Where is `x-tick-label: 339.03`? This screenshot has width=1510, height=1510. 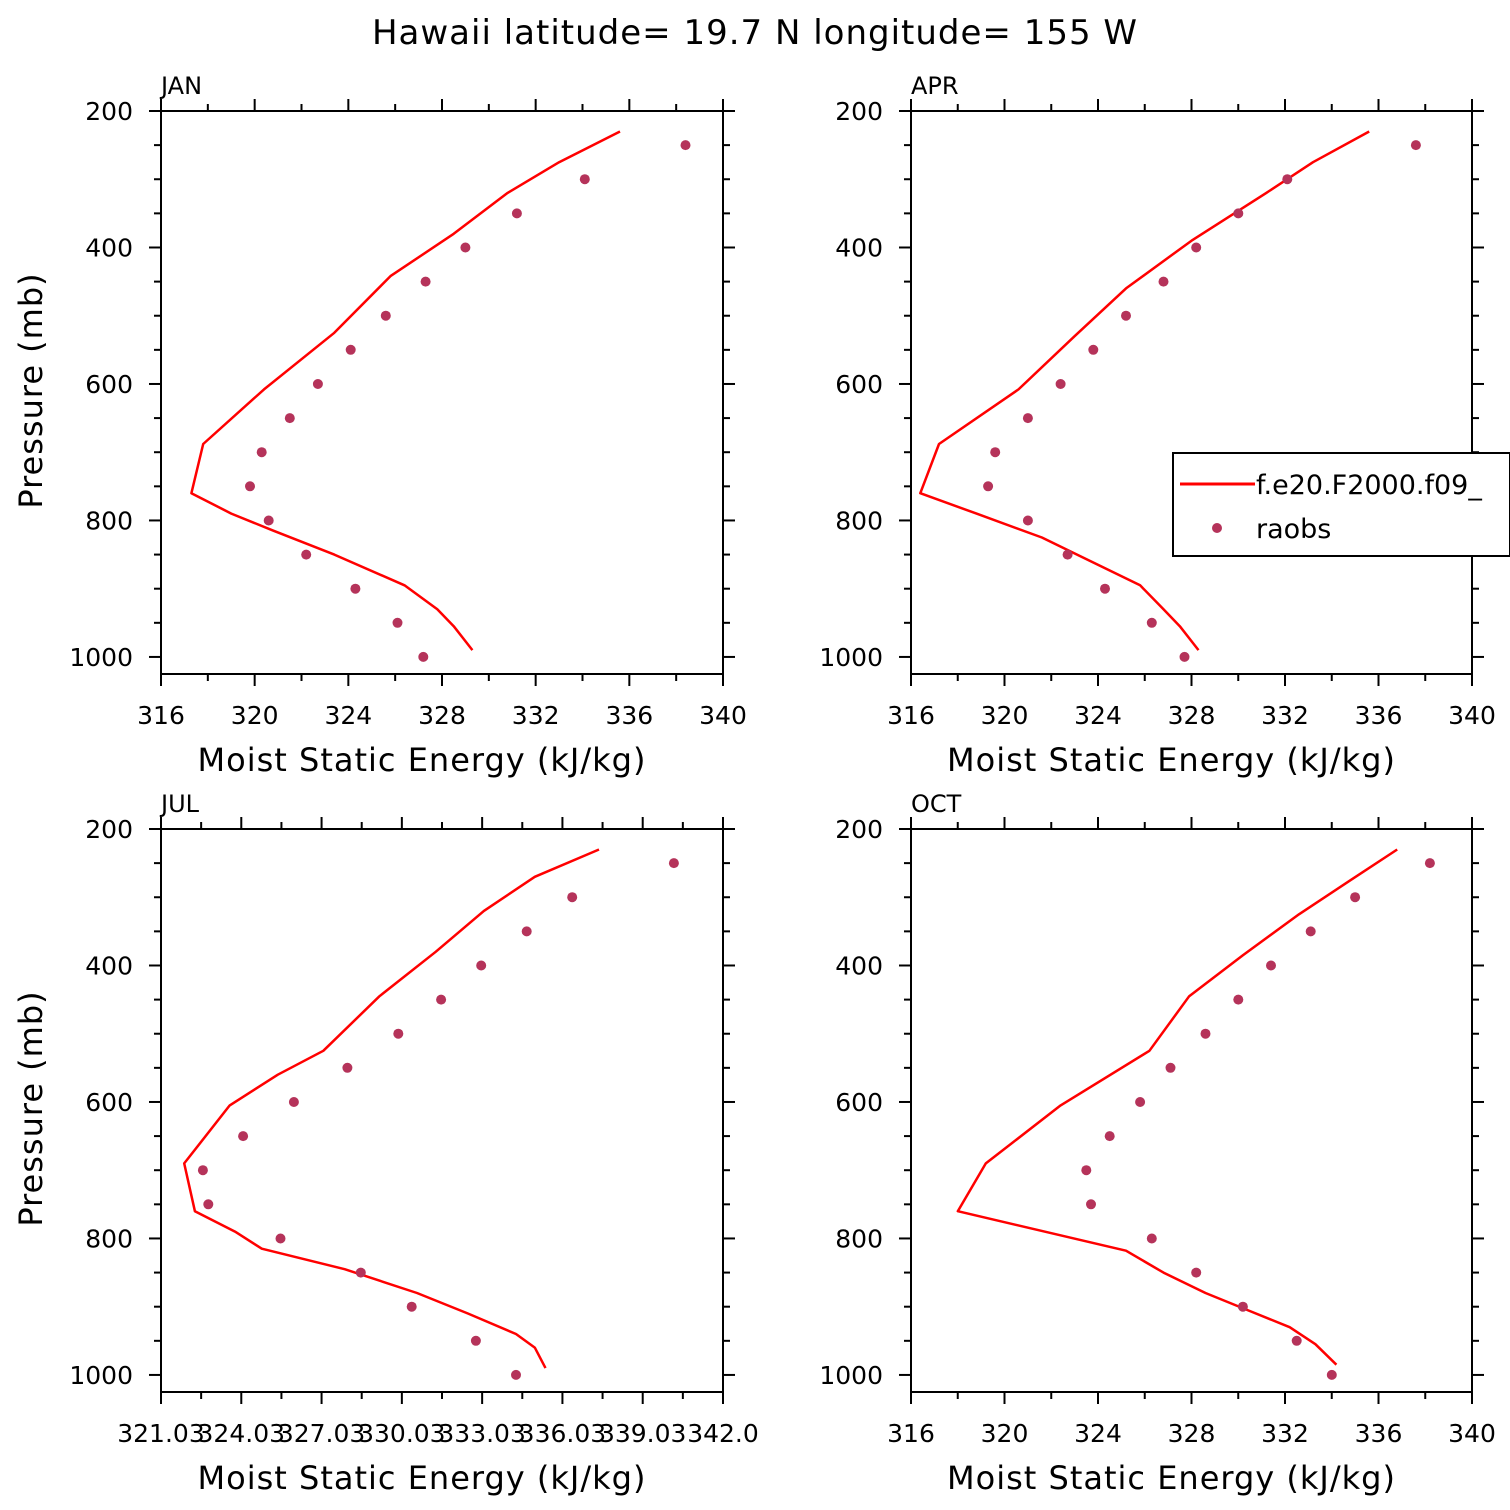
x-tick-label: 339.03 is located at coordinates (642, 1433).